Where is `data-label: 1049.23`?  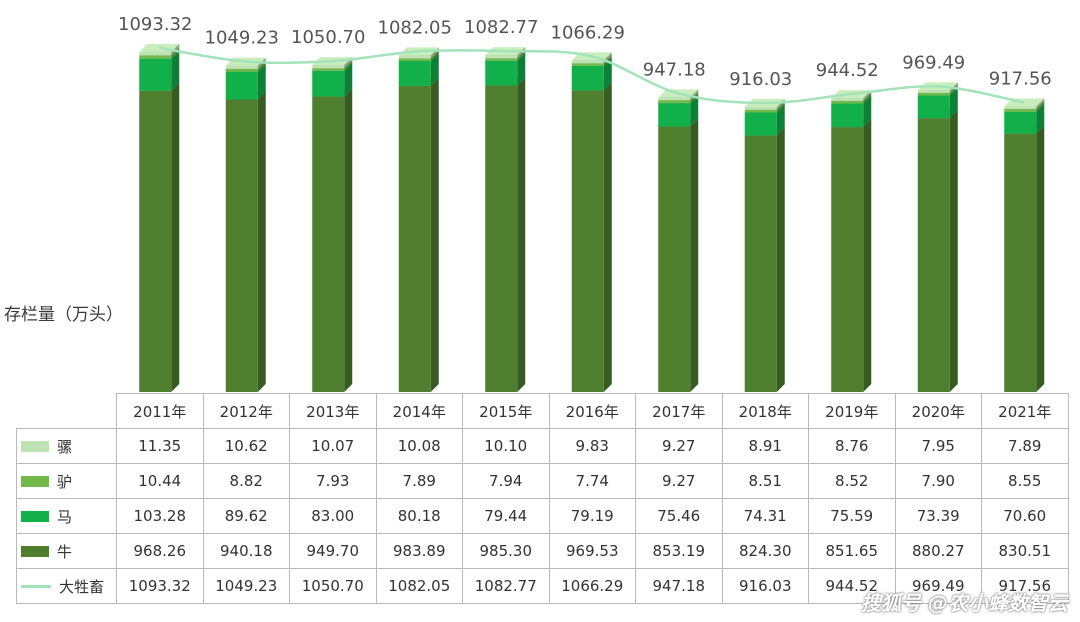
data-label: 1049.23 is located at coordinates (242, 38).